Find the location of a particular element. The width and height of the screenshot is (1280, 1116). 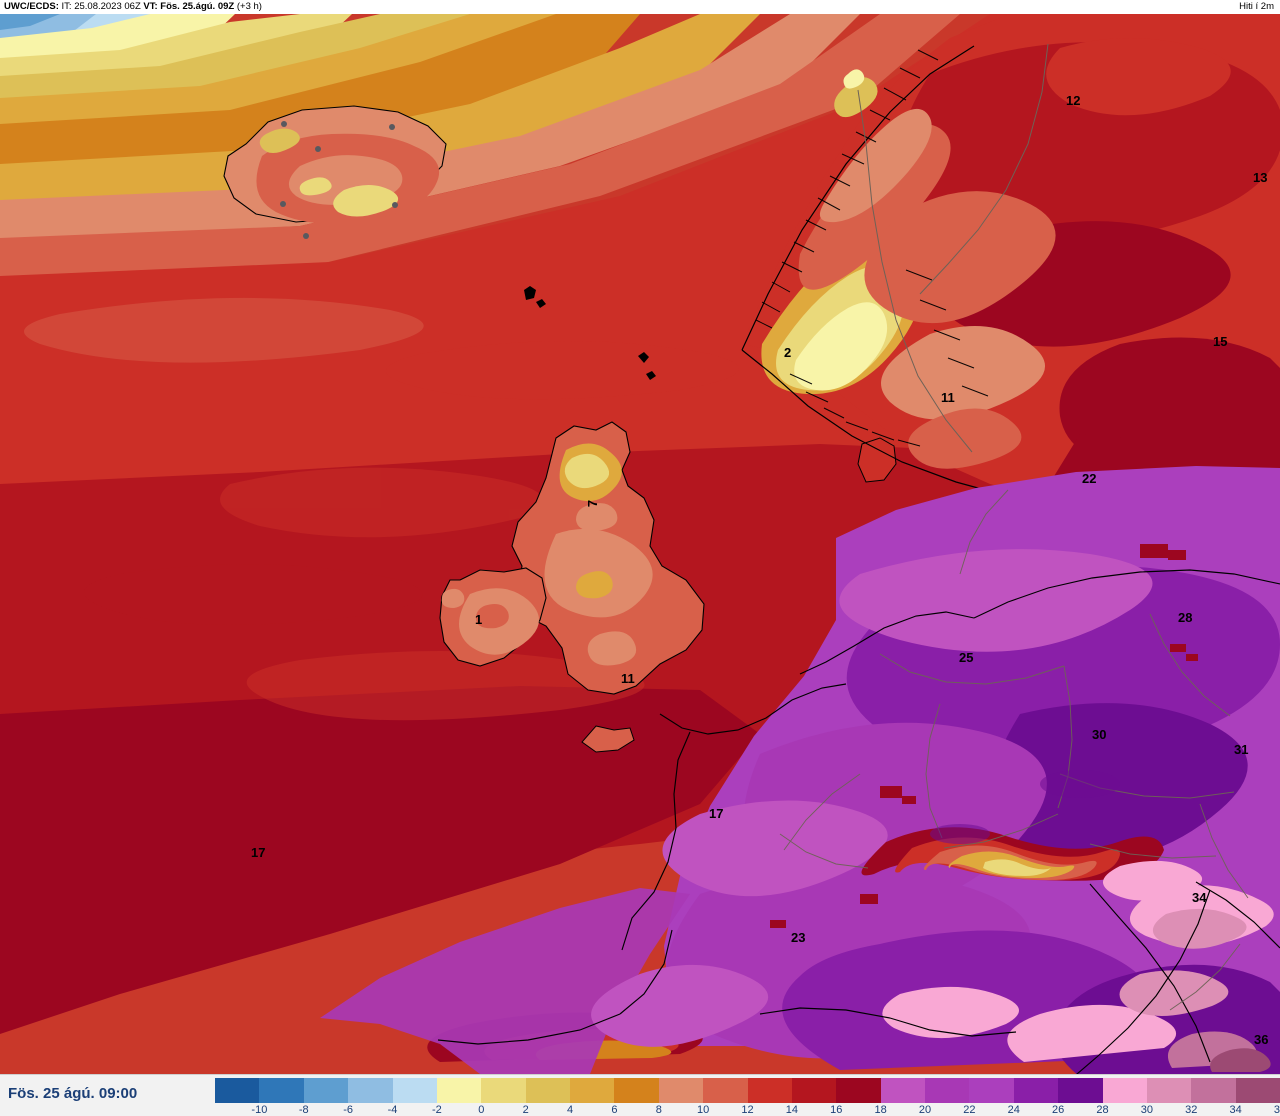

contour-label: 2 is located at coordinates (788, 352).